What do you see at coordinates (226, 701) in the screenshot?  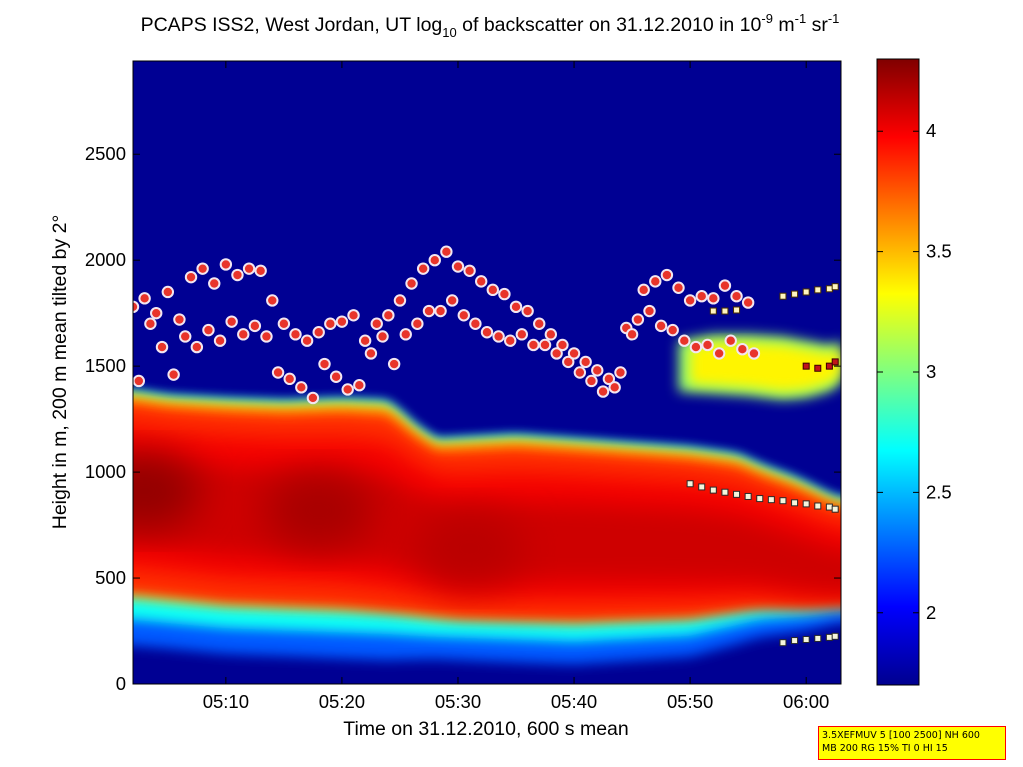 I see `x-tick-label: 05:10` at bounding box center [226, 701].